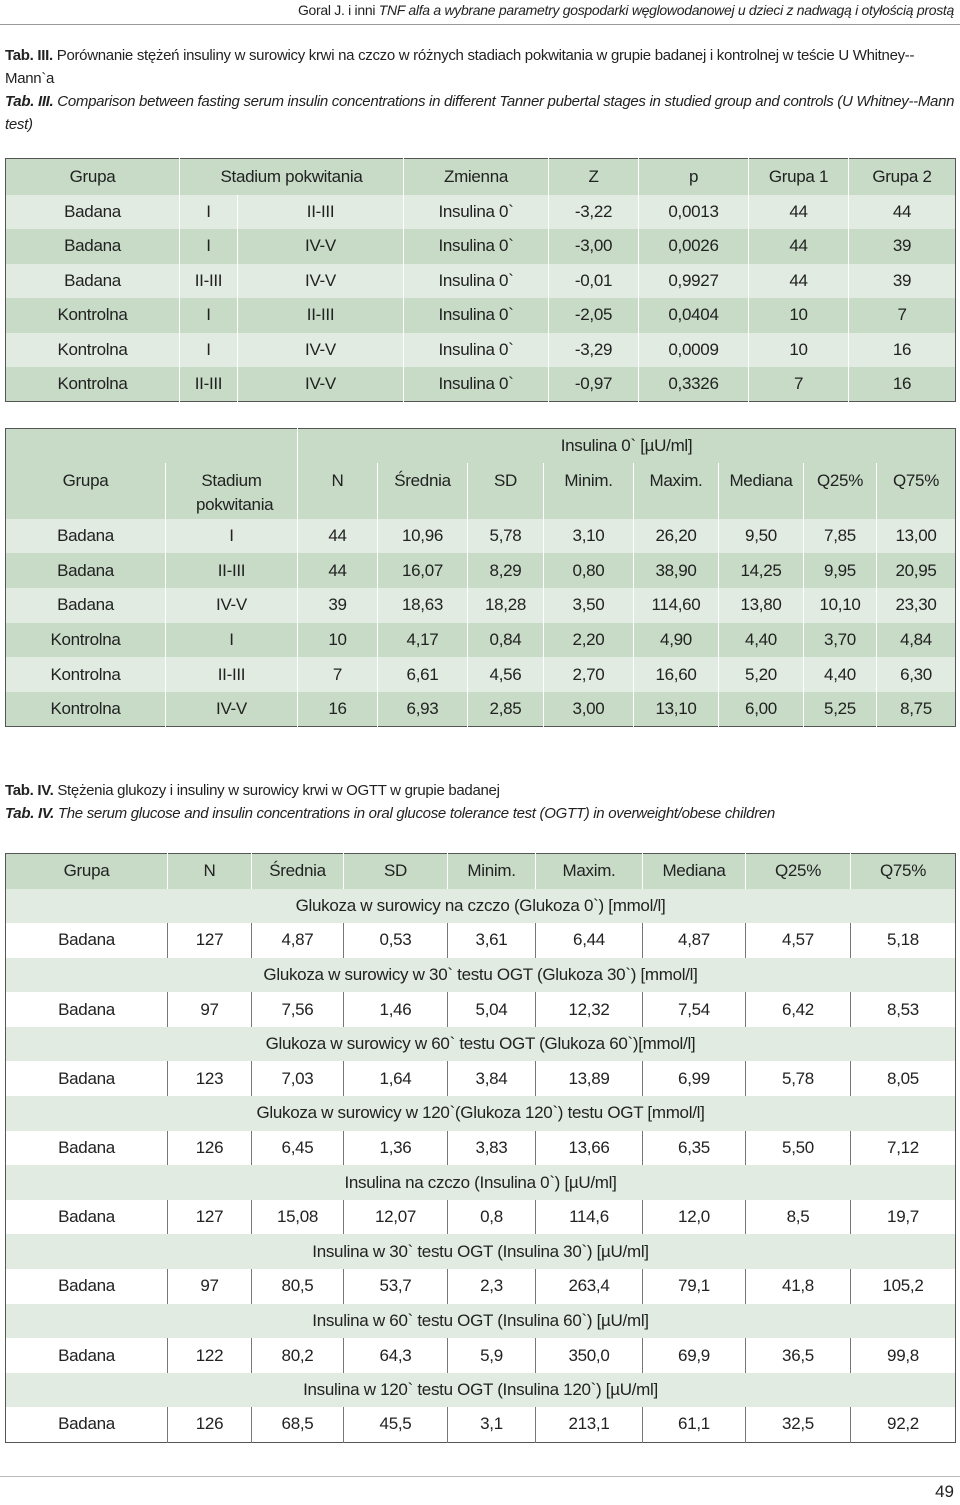 The width and height of the screenshot is (960, 1505). Describe the element at coordinates (798, 871) in the screenshot. I see `table4-column-header: Q25%` at that location.